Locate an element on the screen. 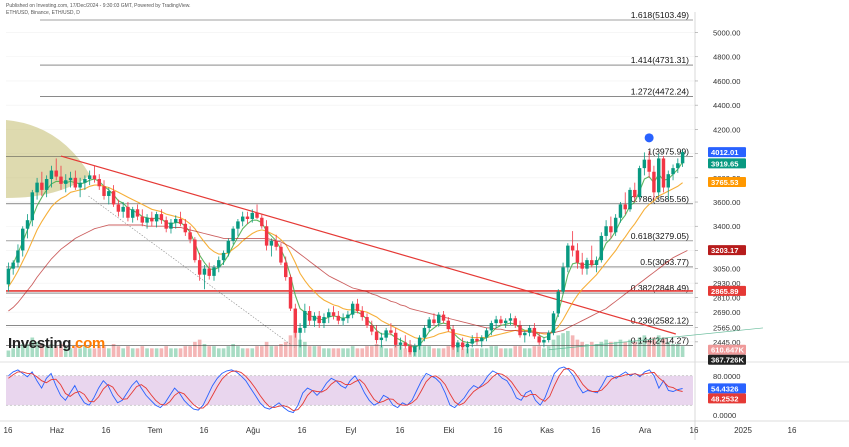  time-tick-label: Eki is located at coordinates (448, 430).